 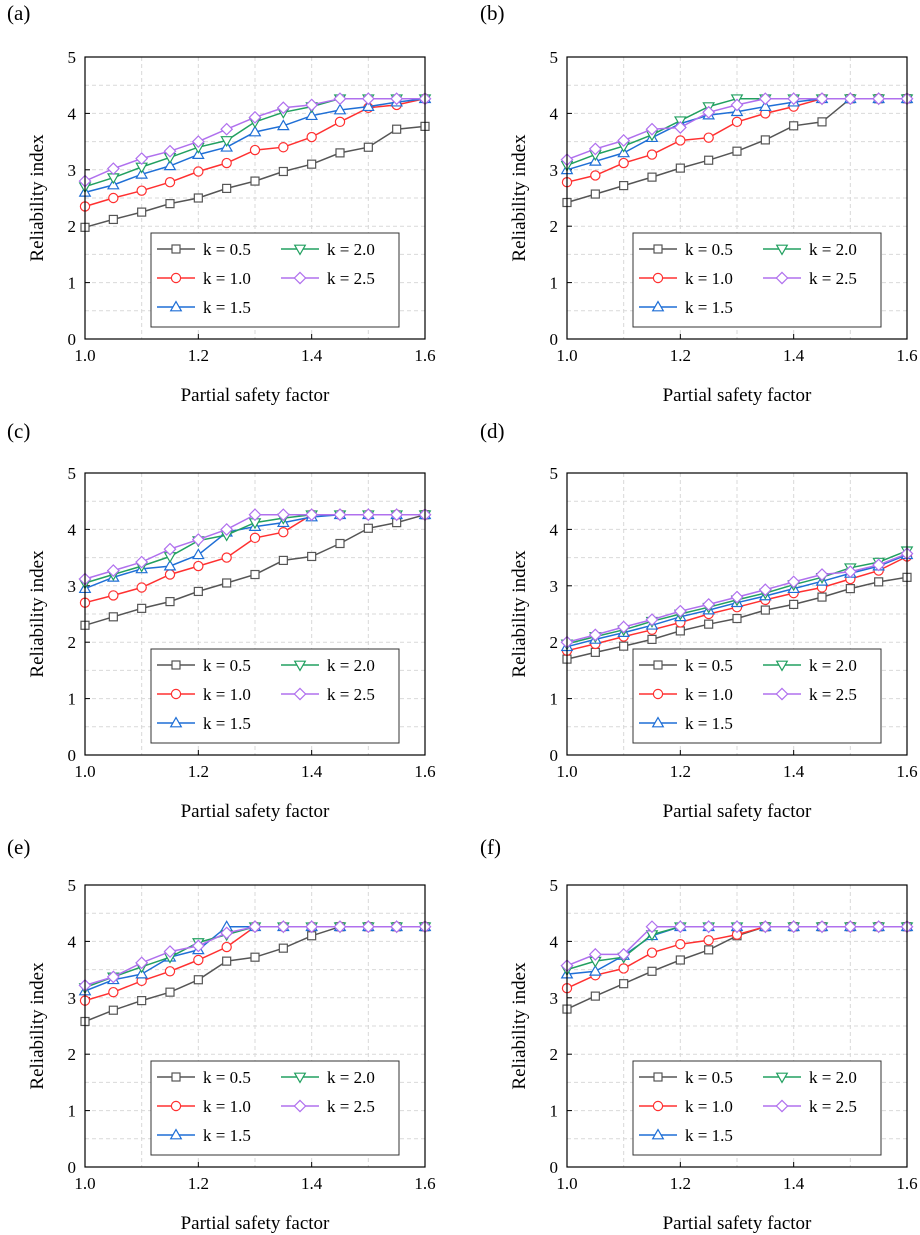 What do you see at coordinates (275, 696) in the screenshot?
I see `legend: k = 0.5 k = 1.0 k = 1.5 k = 2.0 k = 2.5` at bounding box center [275, 696].